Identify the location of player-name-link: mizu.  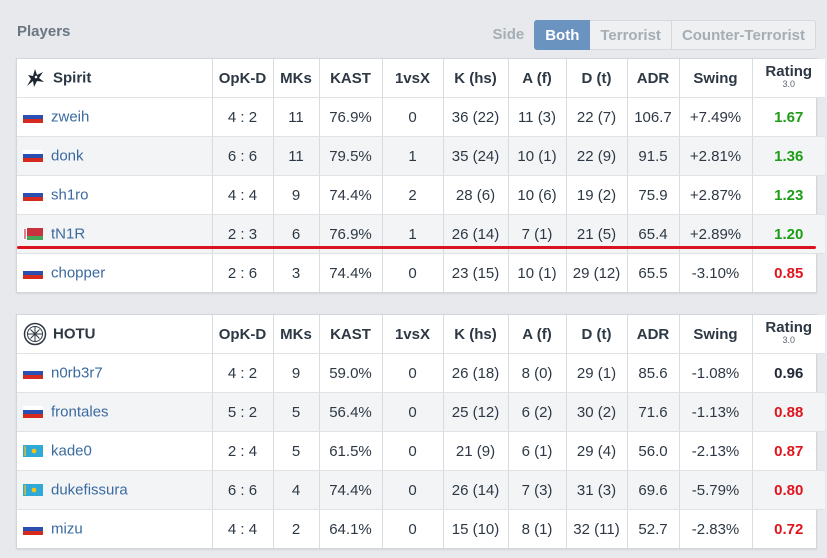
(67, 529).